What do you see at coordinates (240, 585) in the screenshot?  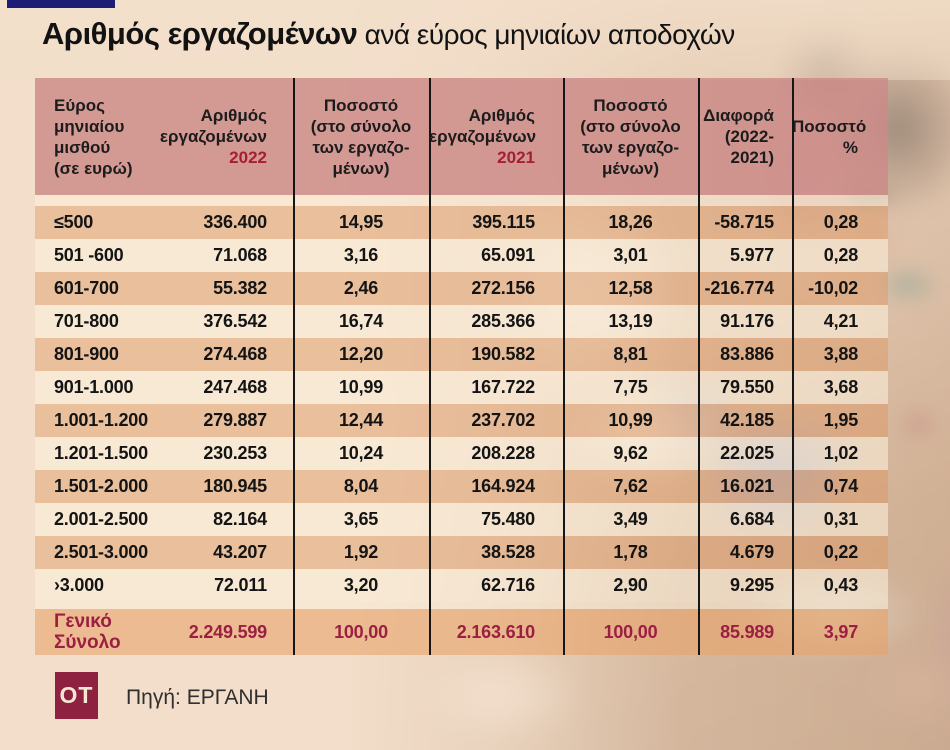 I see `table-cell: 72.011` at bounding box center [240, 585].